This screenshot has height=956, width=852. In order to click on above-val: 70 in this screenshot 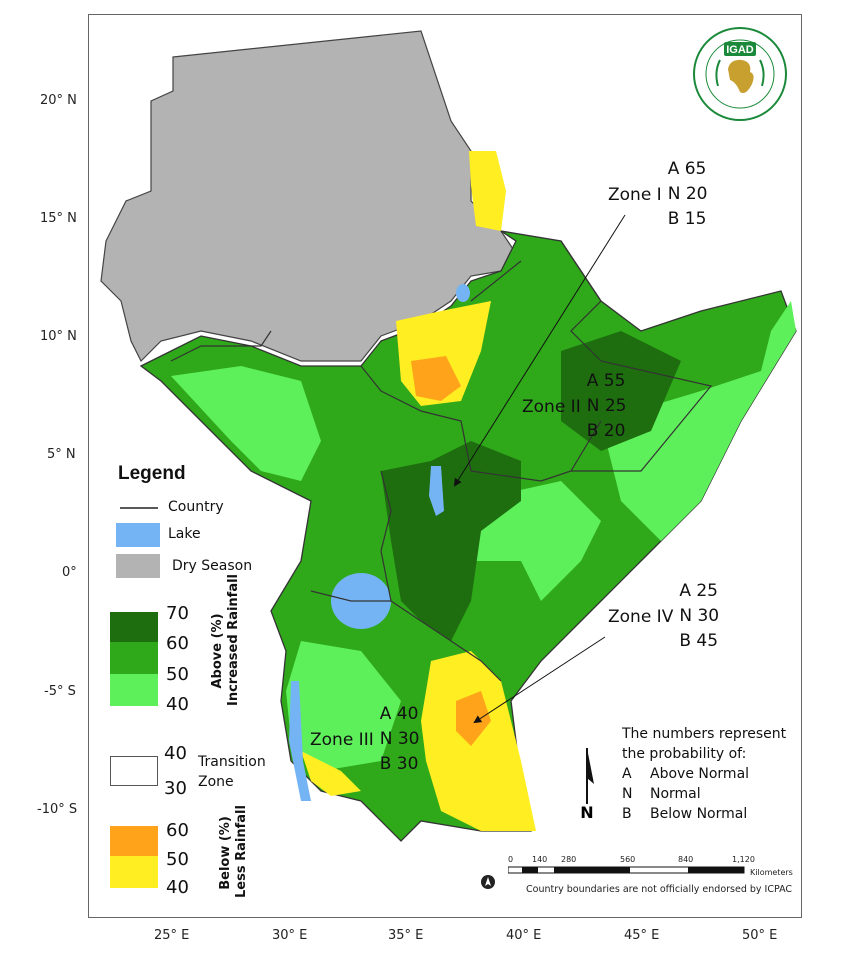, I will do `click(177, 613)`.